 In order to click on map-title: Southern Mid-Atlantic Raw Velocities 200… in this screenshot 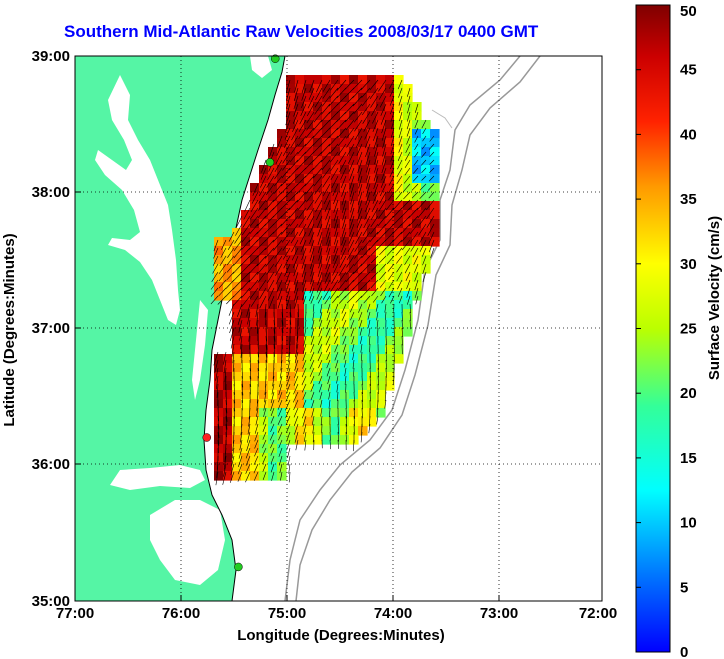, I will do `click(301, 31)`.